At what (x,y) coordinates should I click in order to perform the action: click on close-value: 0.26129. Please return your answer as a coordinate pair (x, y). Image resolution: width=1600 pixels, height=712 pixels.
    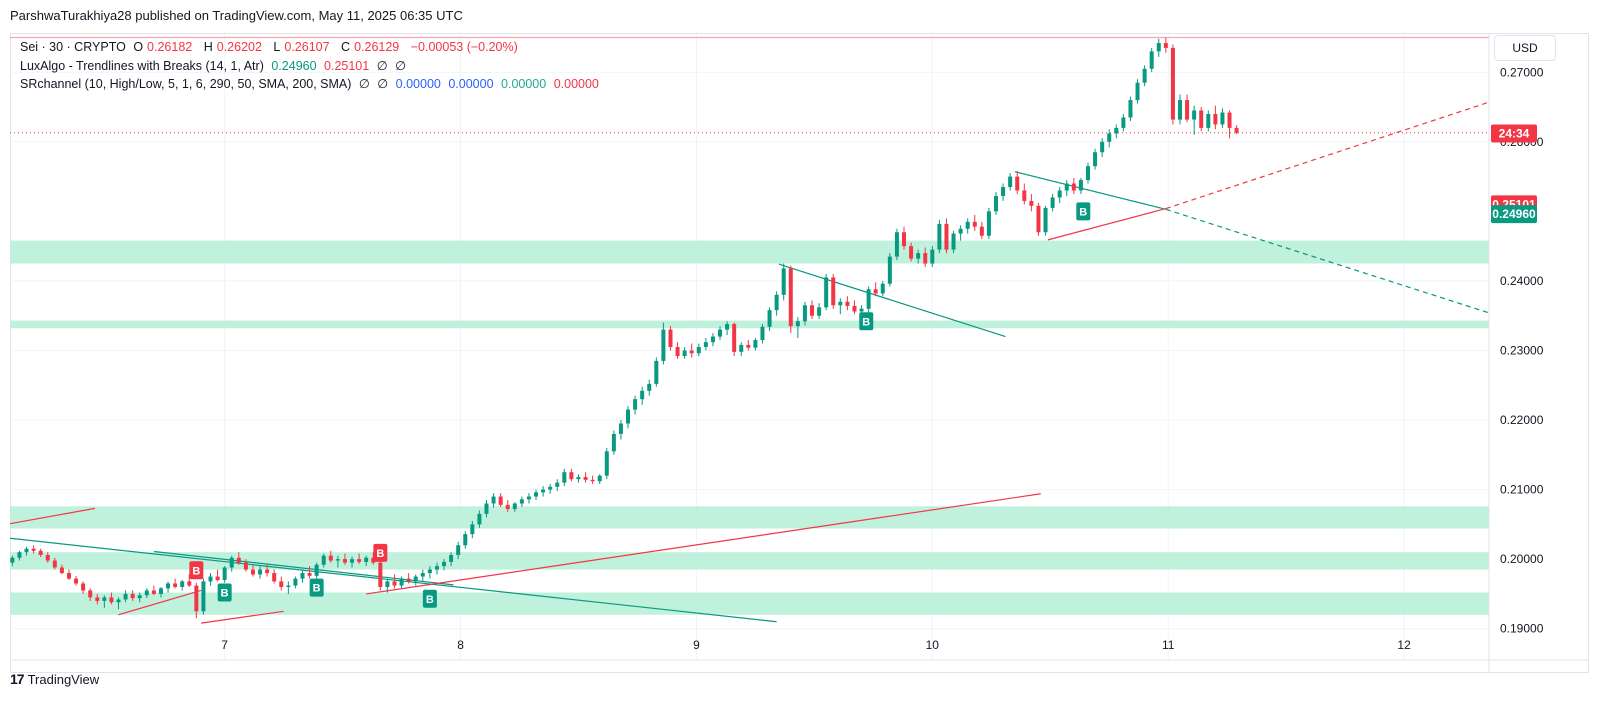
    Looking at the image, I should click on (377, 47).